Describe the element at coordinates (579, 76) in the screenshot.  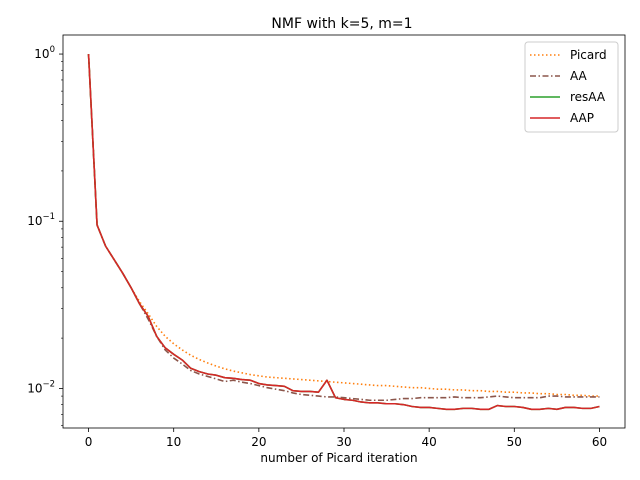
I see `legend-label-aa: AA` at that location.